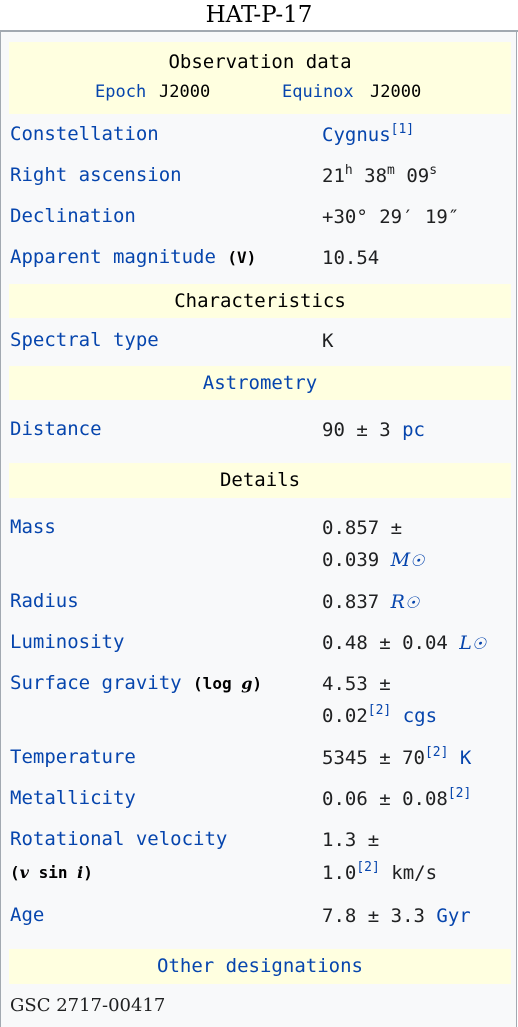 This screenshot has height=1027, width=518. I want to click on constellation-value: Cygnus[1], so click(368, 135).